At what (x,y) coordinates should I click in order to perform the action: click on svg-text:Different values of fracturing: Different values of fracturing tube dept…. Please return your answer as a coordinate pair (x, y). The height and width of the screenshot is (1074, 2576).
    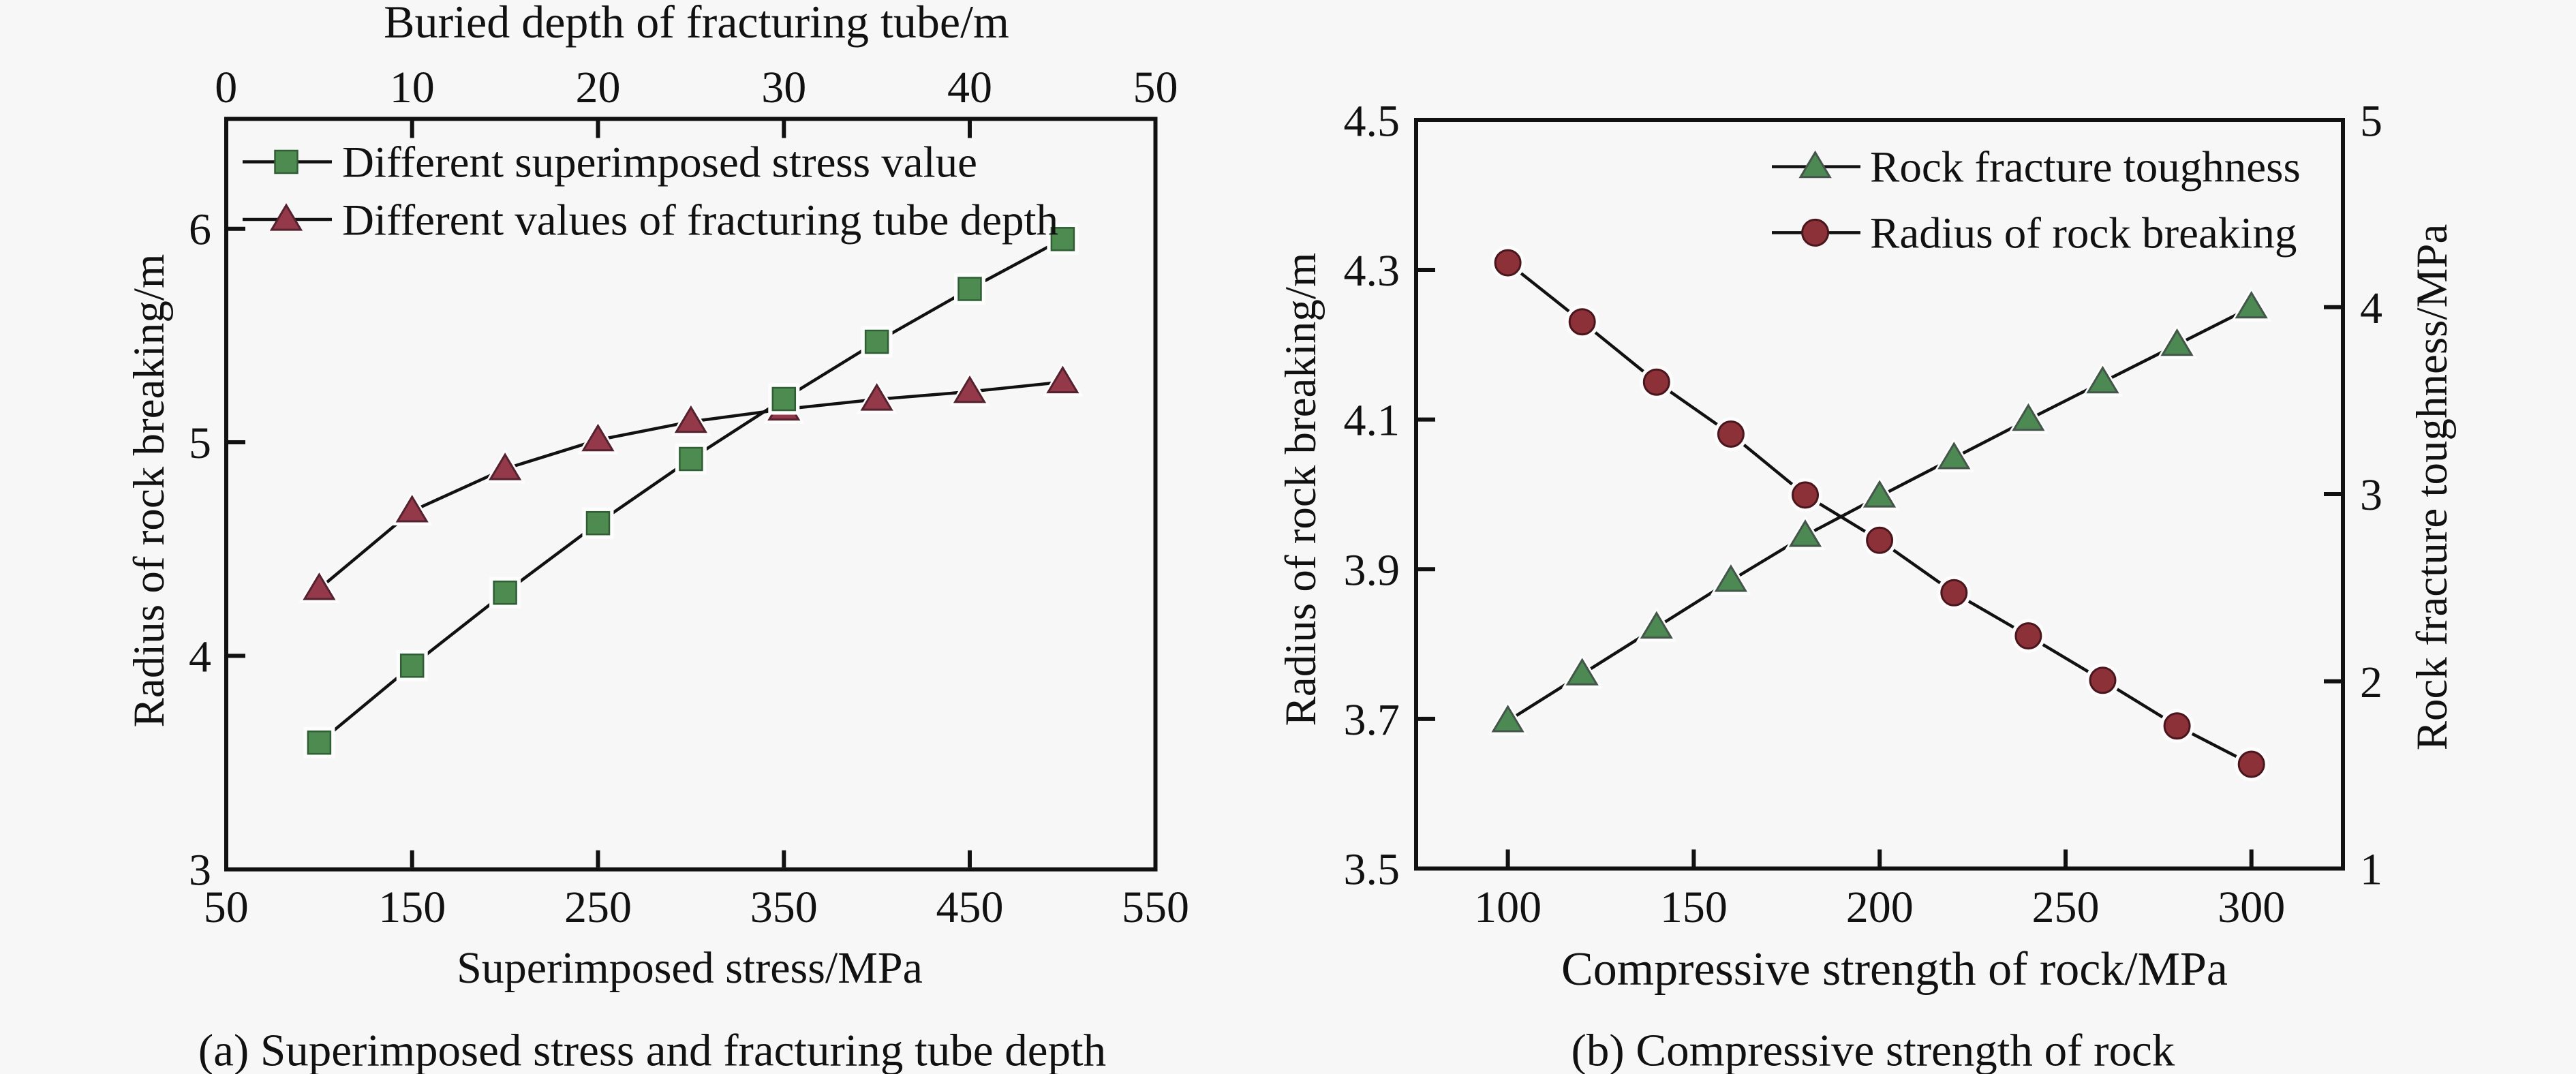
    Looking at the image, I should click on (700, 220).